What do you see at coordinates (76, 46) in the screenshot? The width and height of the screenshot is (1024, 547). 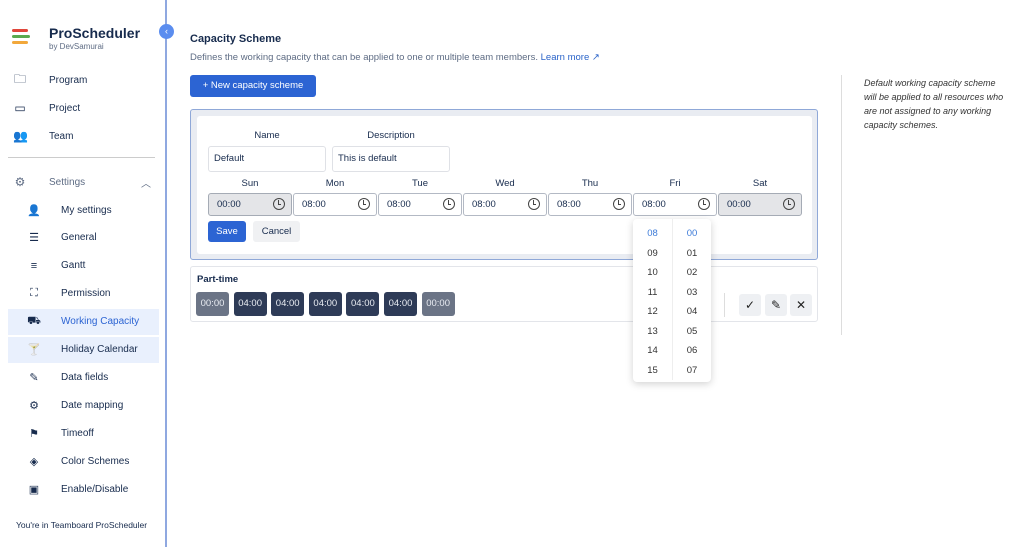 I see `brand-byline: by DevSamurai` at bounding box center [76, 46].